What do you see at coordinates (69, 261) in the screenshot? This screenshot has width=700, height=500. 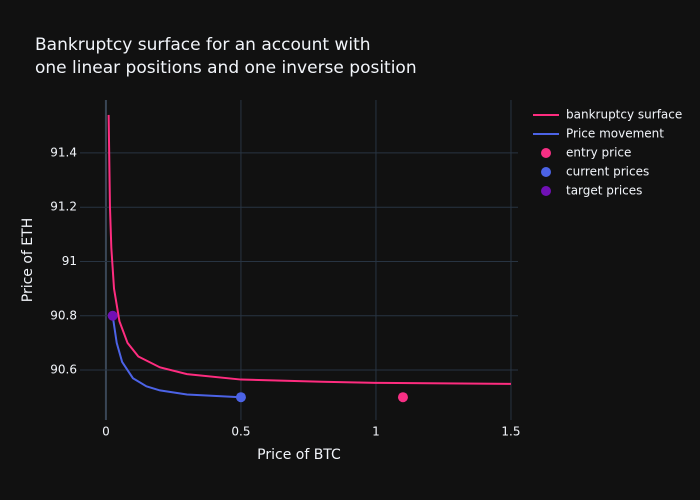 I see `y-tick-label: 91` at bounding box center [69, 261].